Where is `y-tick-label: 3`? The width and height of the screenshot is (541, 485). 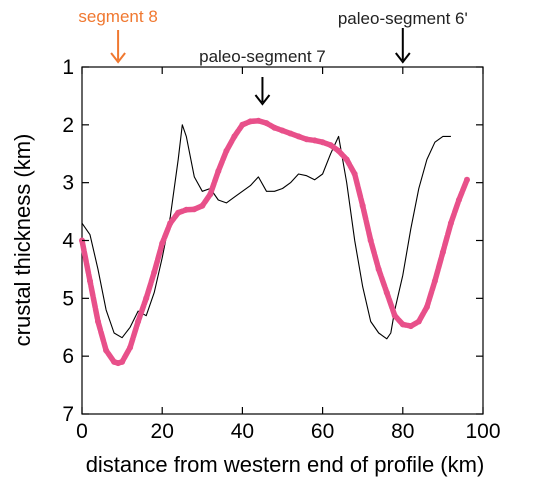 y-tick-label: 3 is located at coordinates (68, 183).